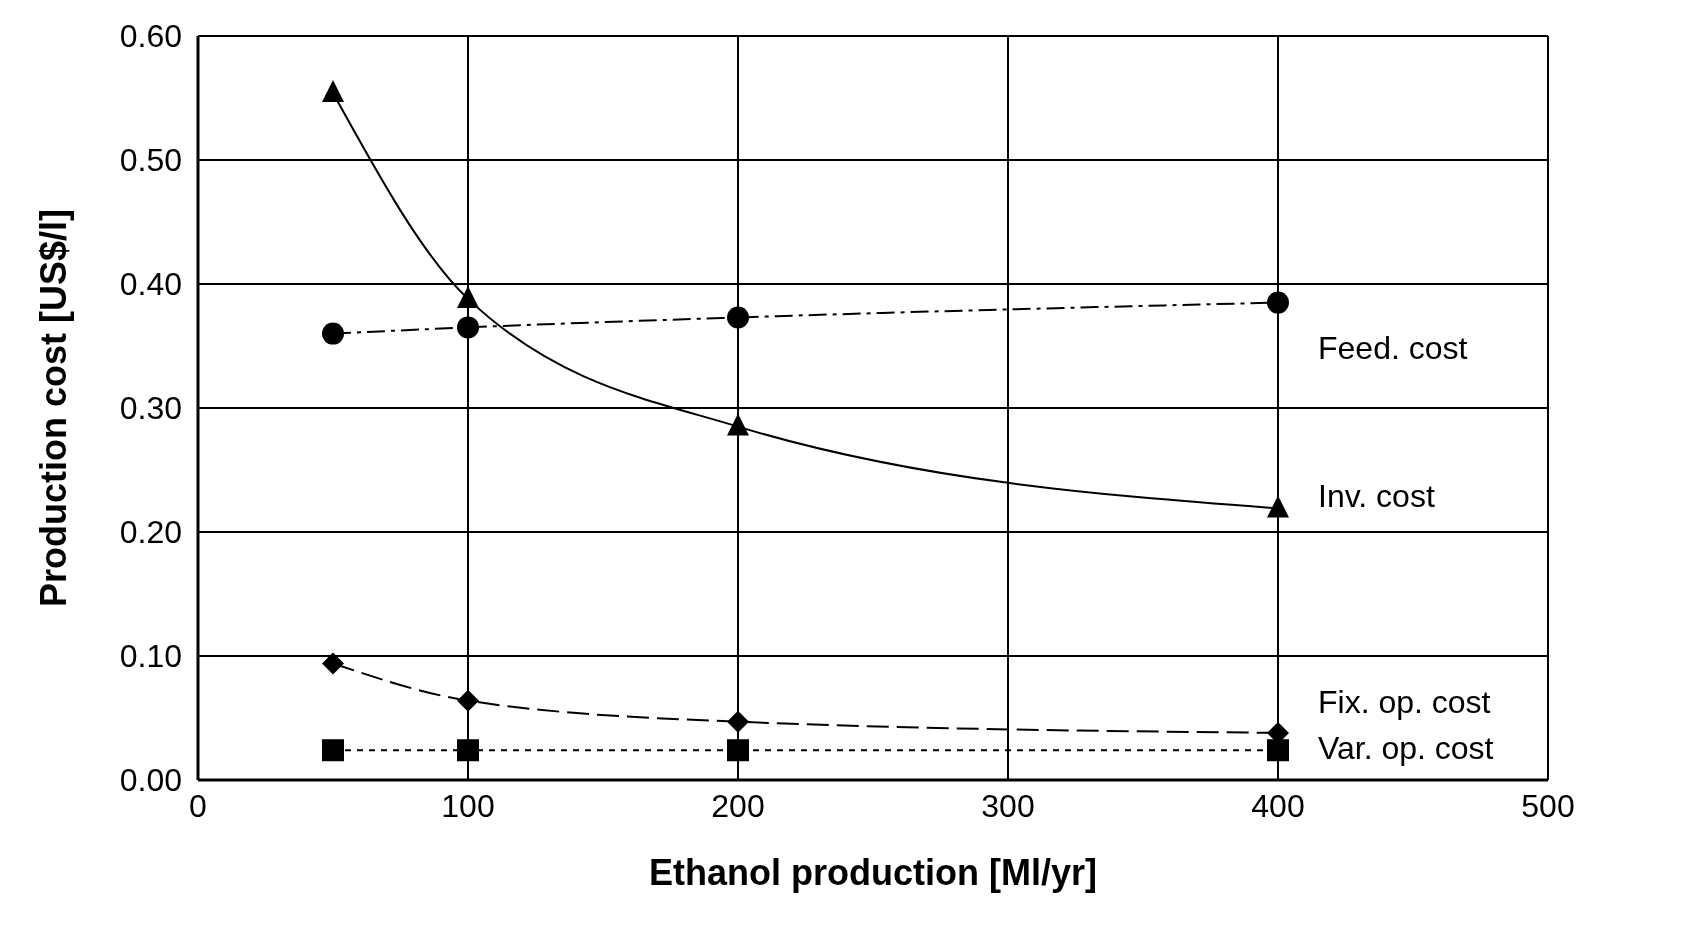 This screenshot has height=932, width=1683. What do you see at coordinates (198, 805) in the screenshot?
I see `x-tick-label: 0` at bounding box center [198, 805].